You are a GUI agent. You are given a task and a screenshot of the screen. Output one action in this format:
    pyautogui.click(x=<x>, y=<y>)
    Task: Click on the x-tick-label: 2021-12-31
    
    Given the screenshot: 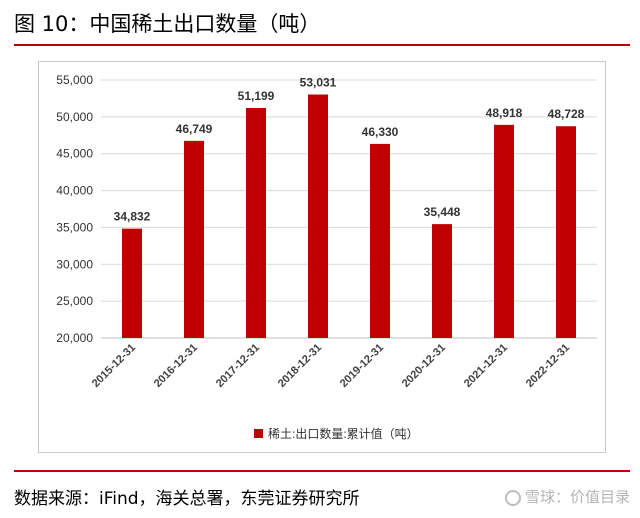 What is the action you would take?
    pyautogui.click(x=486, y=366)
    